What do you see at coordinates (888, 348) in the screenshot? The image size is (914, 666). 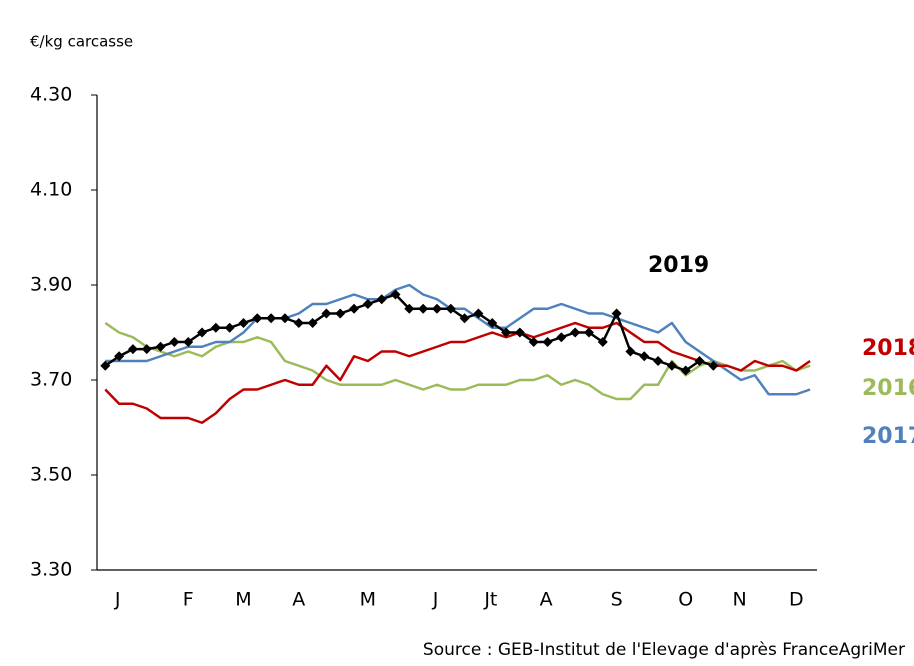 I see `series-label: 2018` at bounding box center [888, 348].